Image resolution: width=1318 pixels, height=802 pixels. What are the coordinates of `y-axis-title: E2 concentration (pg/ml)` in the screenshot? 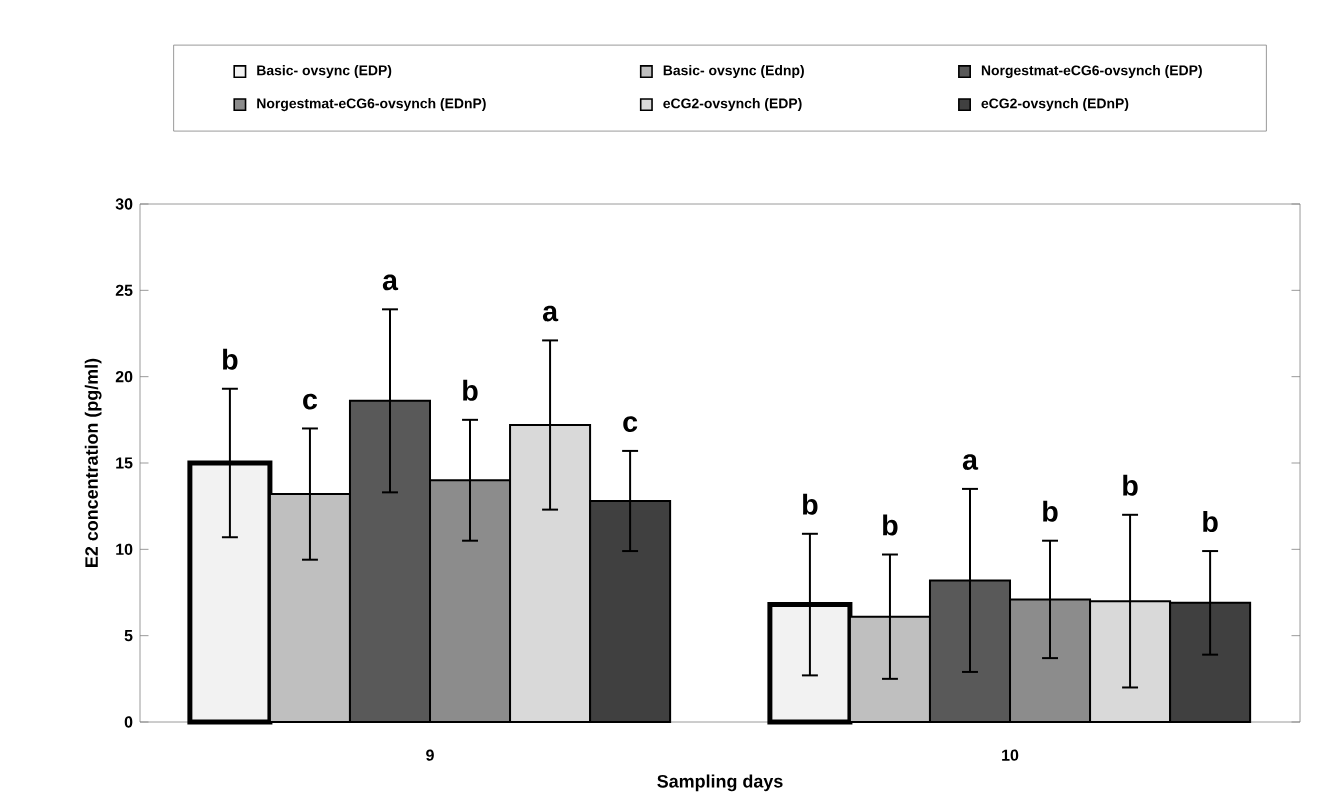 It's located at (93, 462).